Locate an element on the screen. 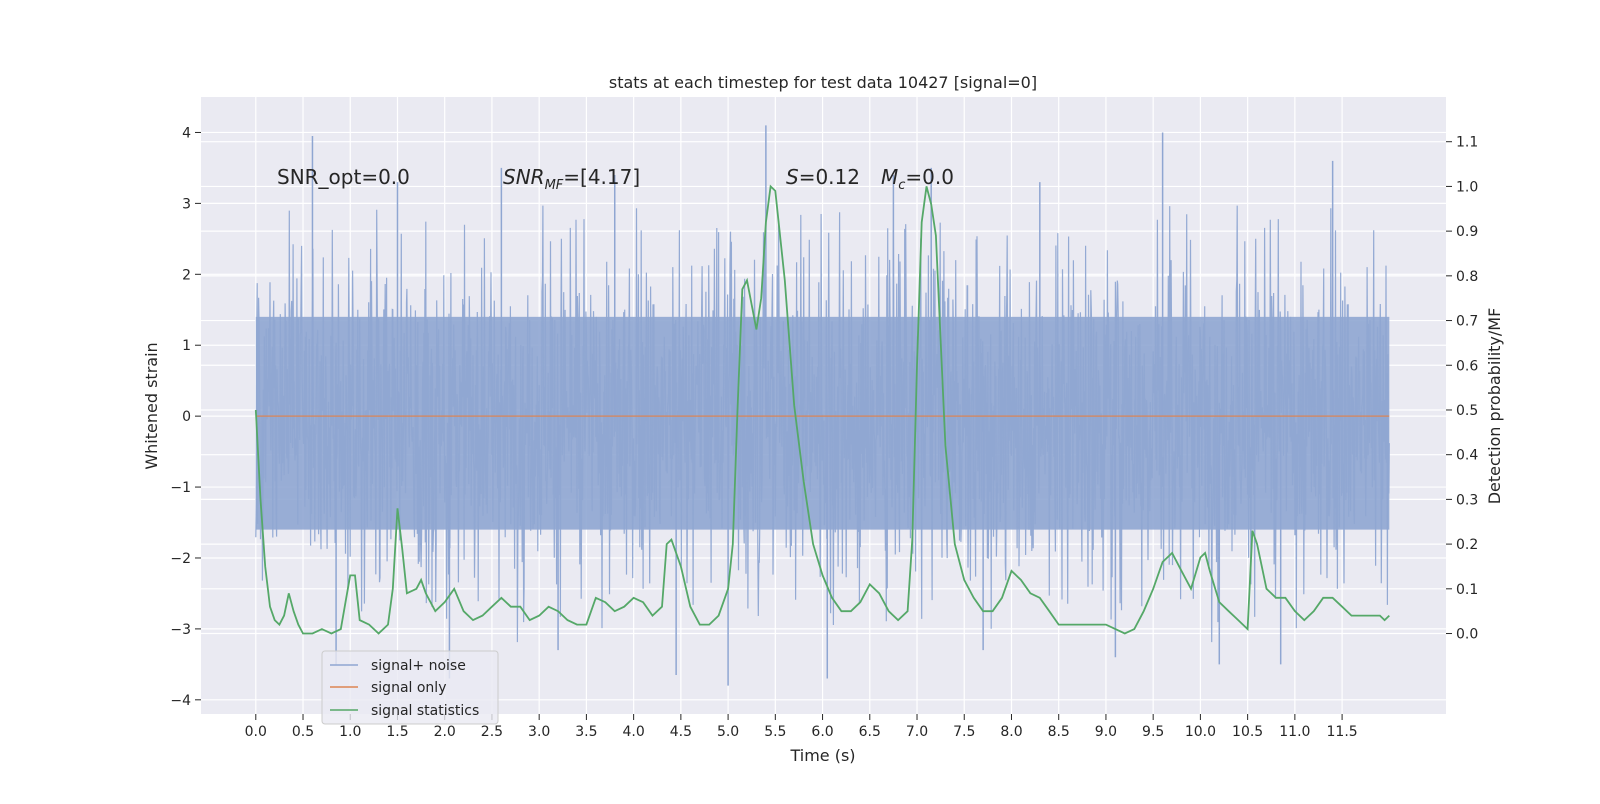  x-tick-label: 6.5 is located at coordinates (870, 732).